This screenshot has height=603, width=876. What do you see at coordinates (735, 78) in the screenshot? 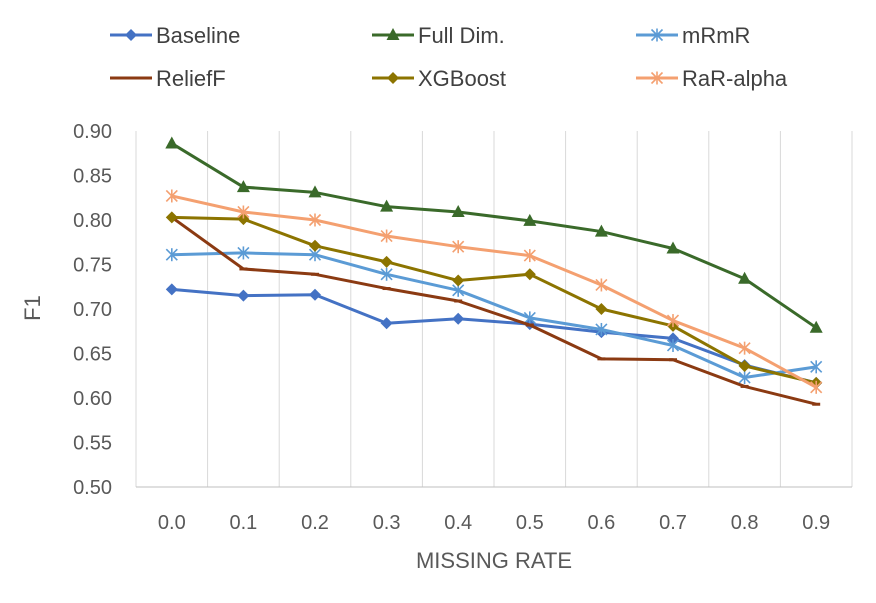
I see `legend-label: RaR-alpha` at bounding box center [735, 78].